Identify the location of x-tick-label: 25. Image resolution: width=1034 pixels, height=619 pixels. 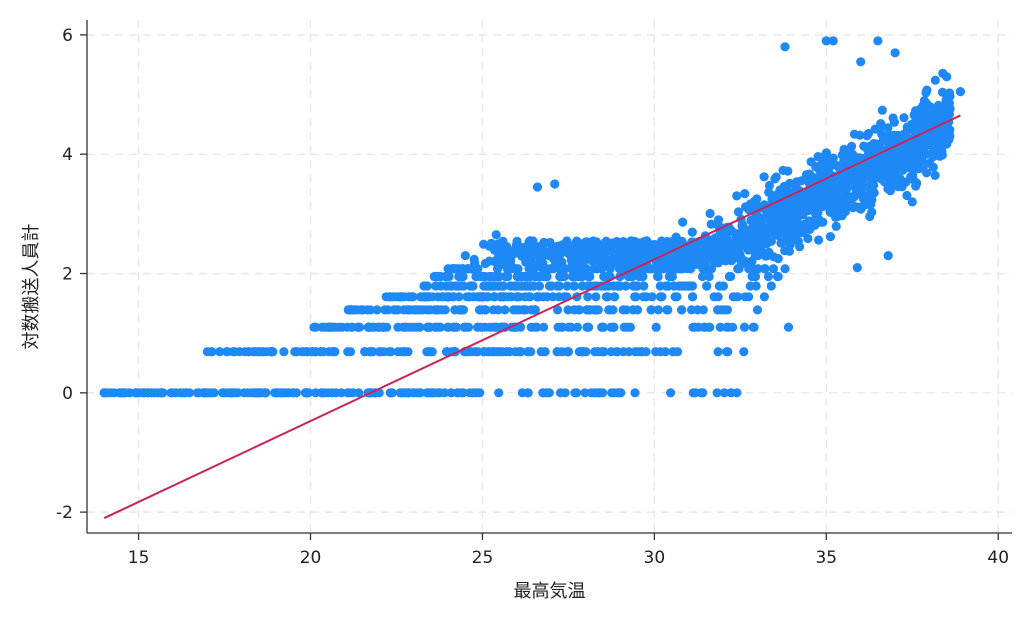
(483, 558).